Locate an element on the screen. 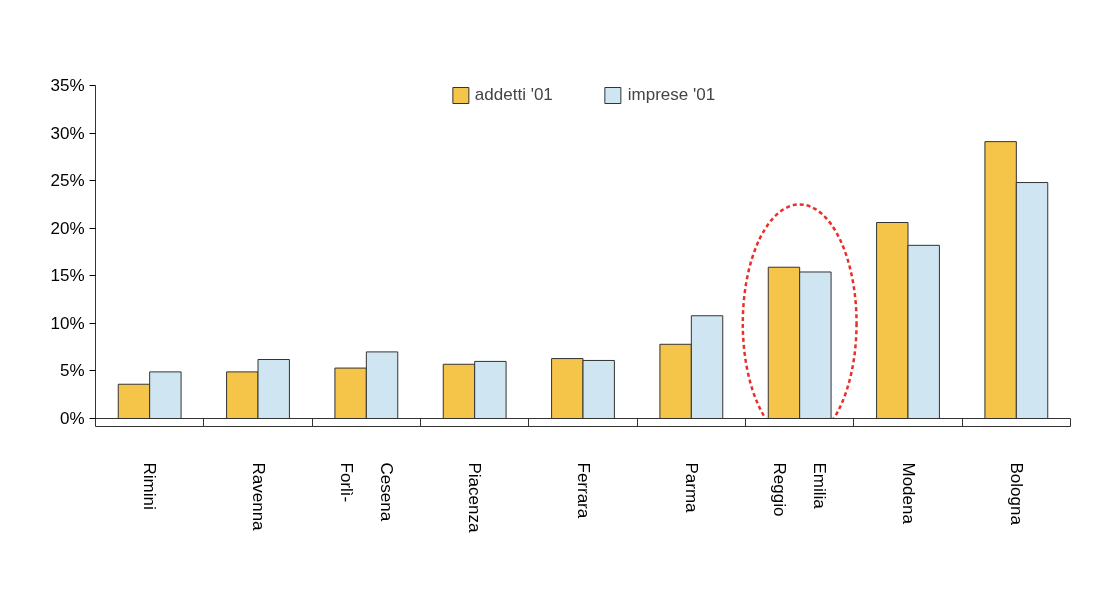 Image resolution: width=1096 pixels, height=613 pixels. category-label: Forlì- Cesena is located at coordinates (366, 492).